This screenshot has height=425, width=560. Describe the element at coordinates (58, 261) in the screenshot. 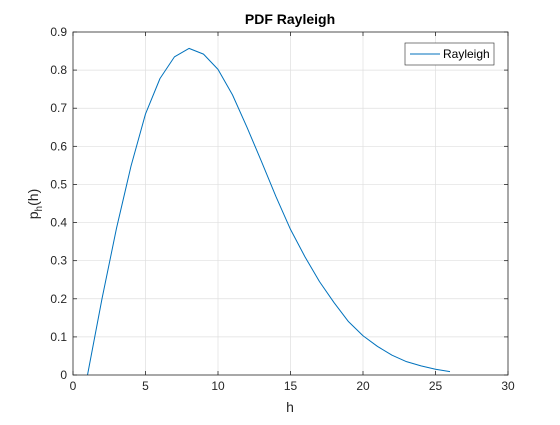

I see `y-tick-label: 0.3` at that location.